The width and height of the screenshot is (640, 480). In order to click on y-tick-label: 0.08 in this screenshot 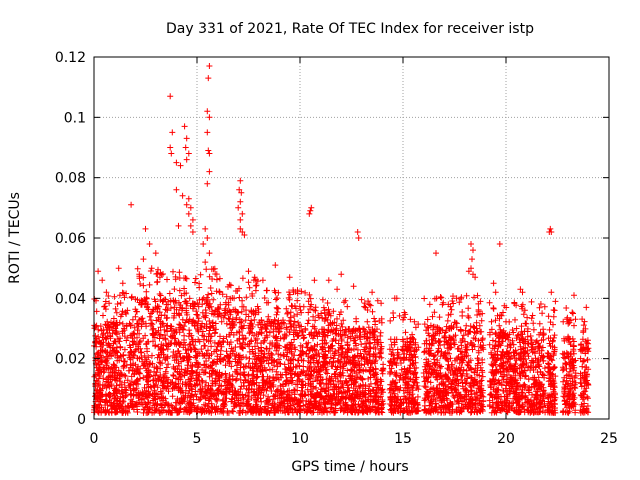, I will do `click(70, 179)`.